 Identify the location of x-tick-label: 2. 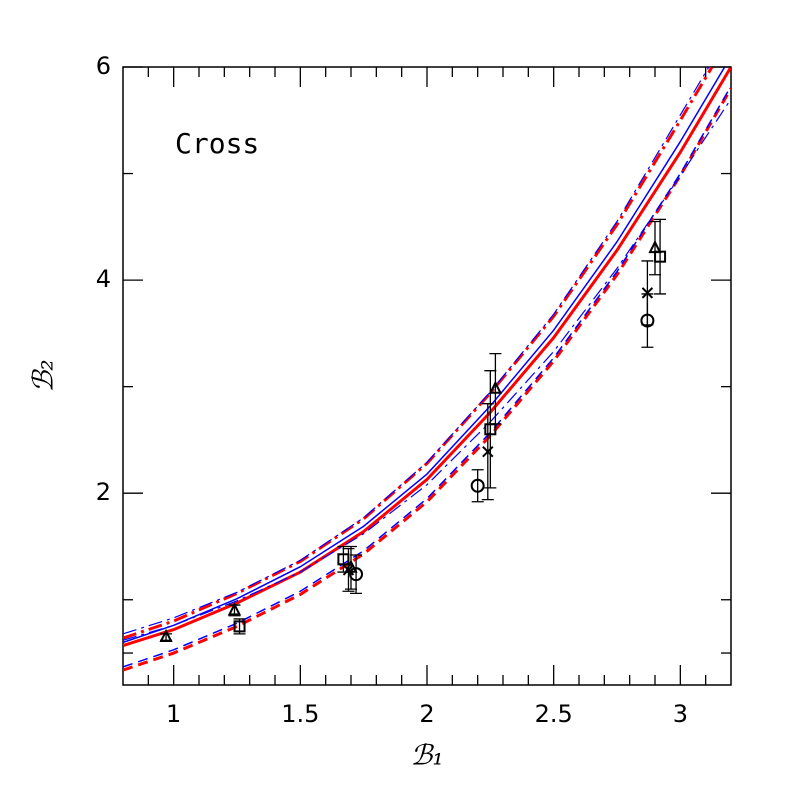
(426, 714).